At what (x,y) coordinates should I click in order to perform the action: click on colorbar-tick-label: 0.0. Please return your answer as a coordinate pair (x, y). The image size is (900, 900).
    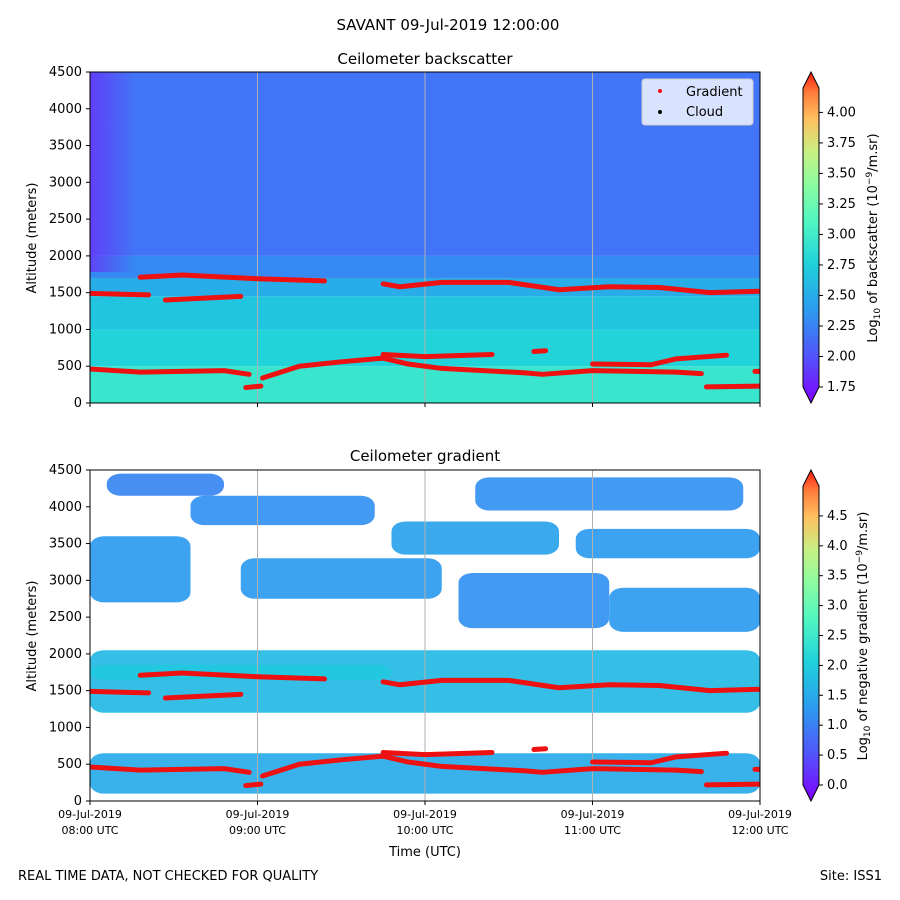
    Looking at the image, I should click on (837, 785).